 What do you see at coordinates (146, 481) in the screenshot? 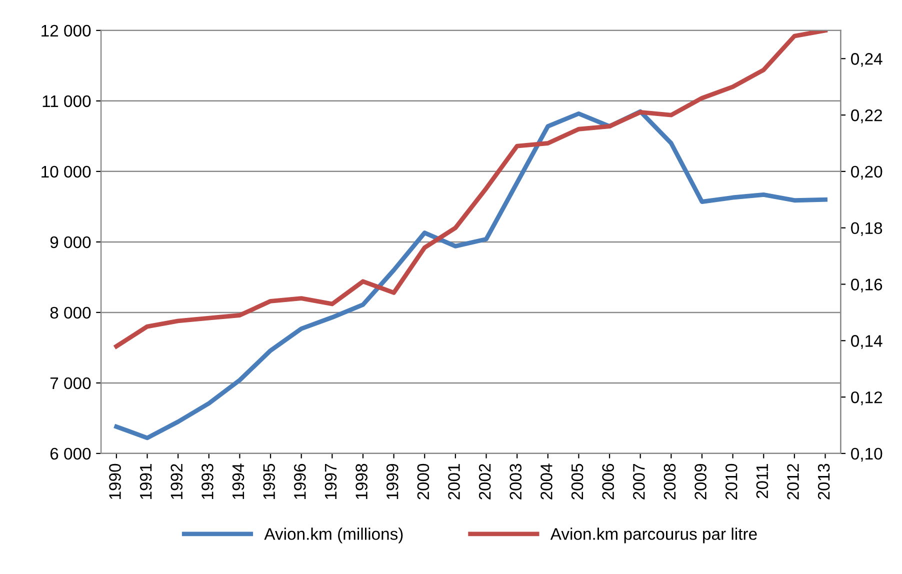
I see `x-tick-label: 1991` at bounding box center [146, 481].